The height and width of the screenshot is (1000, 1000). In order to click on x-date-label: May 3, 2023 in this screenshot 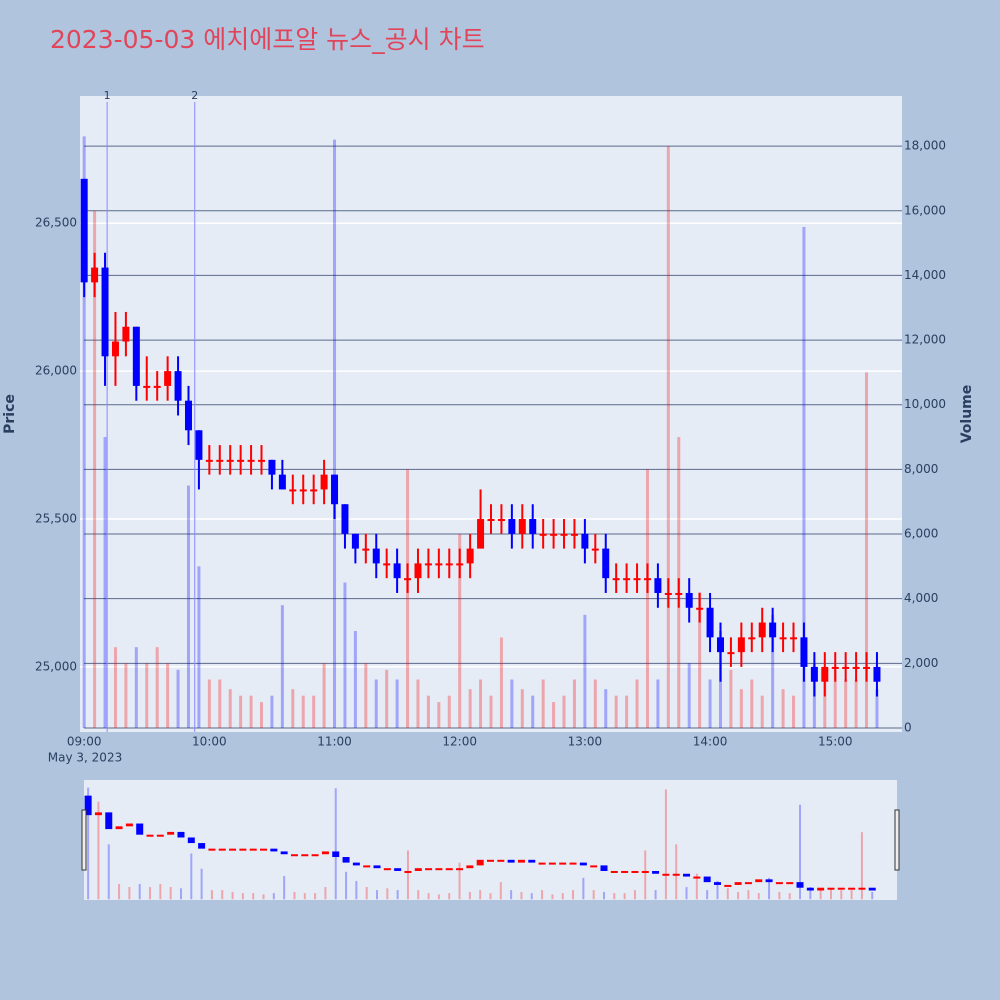, I will do `click(85, 758)`.